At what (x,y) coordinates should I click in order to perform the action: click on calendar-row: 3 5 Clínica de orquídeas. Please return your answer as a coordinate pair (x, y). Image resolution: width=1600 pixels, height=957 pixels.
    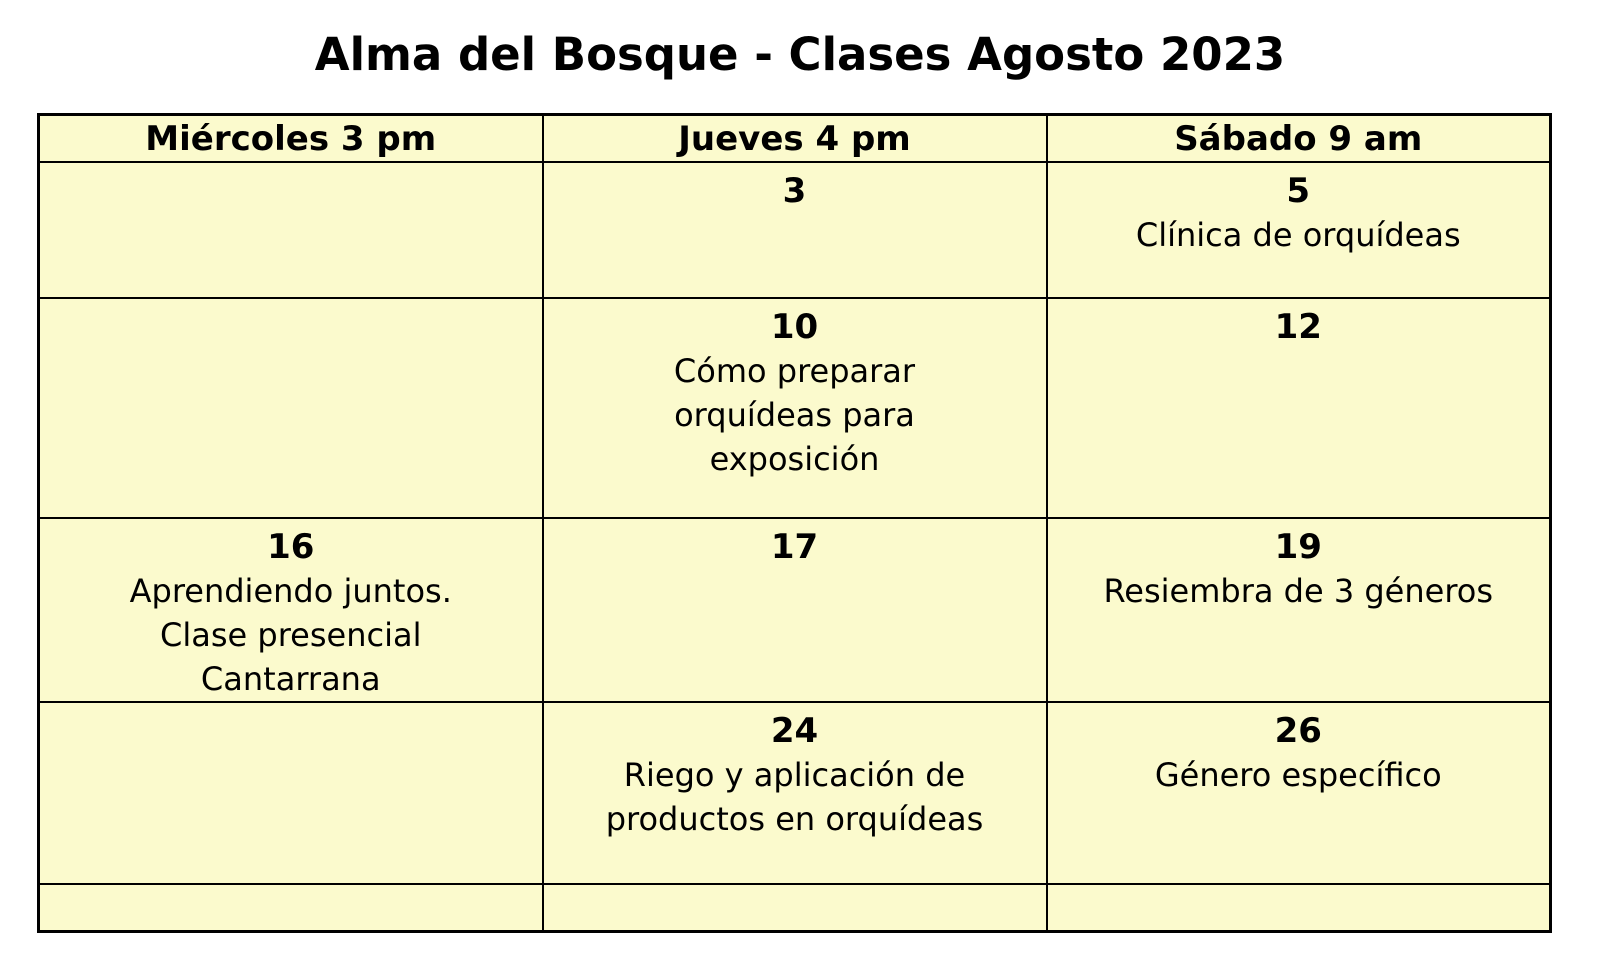
    Looking at the image, I should click on (794, 230).